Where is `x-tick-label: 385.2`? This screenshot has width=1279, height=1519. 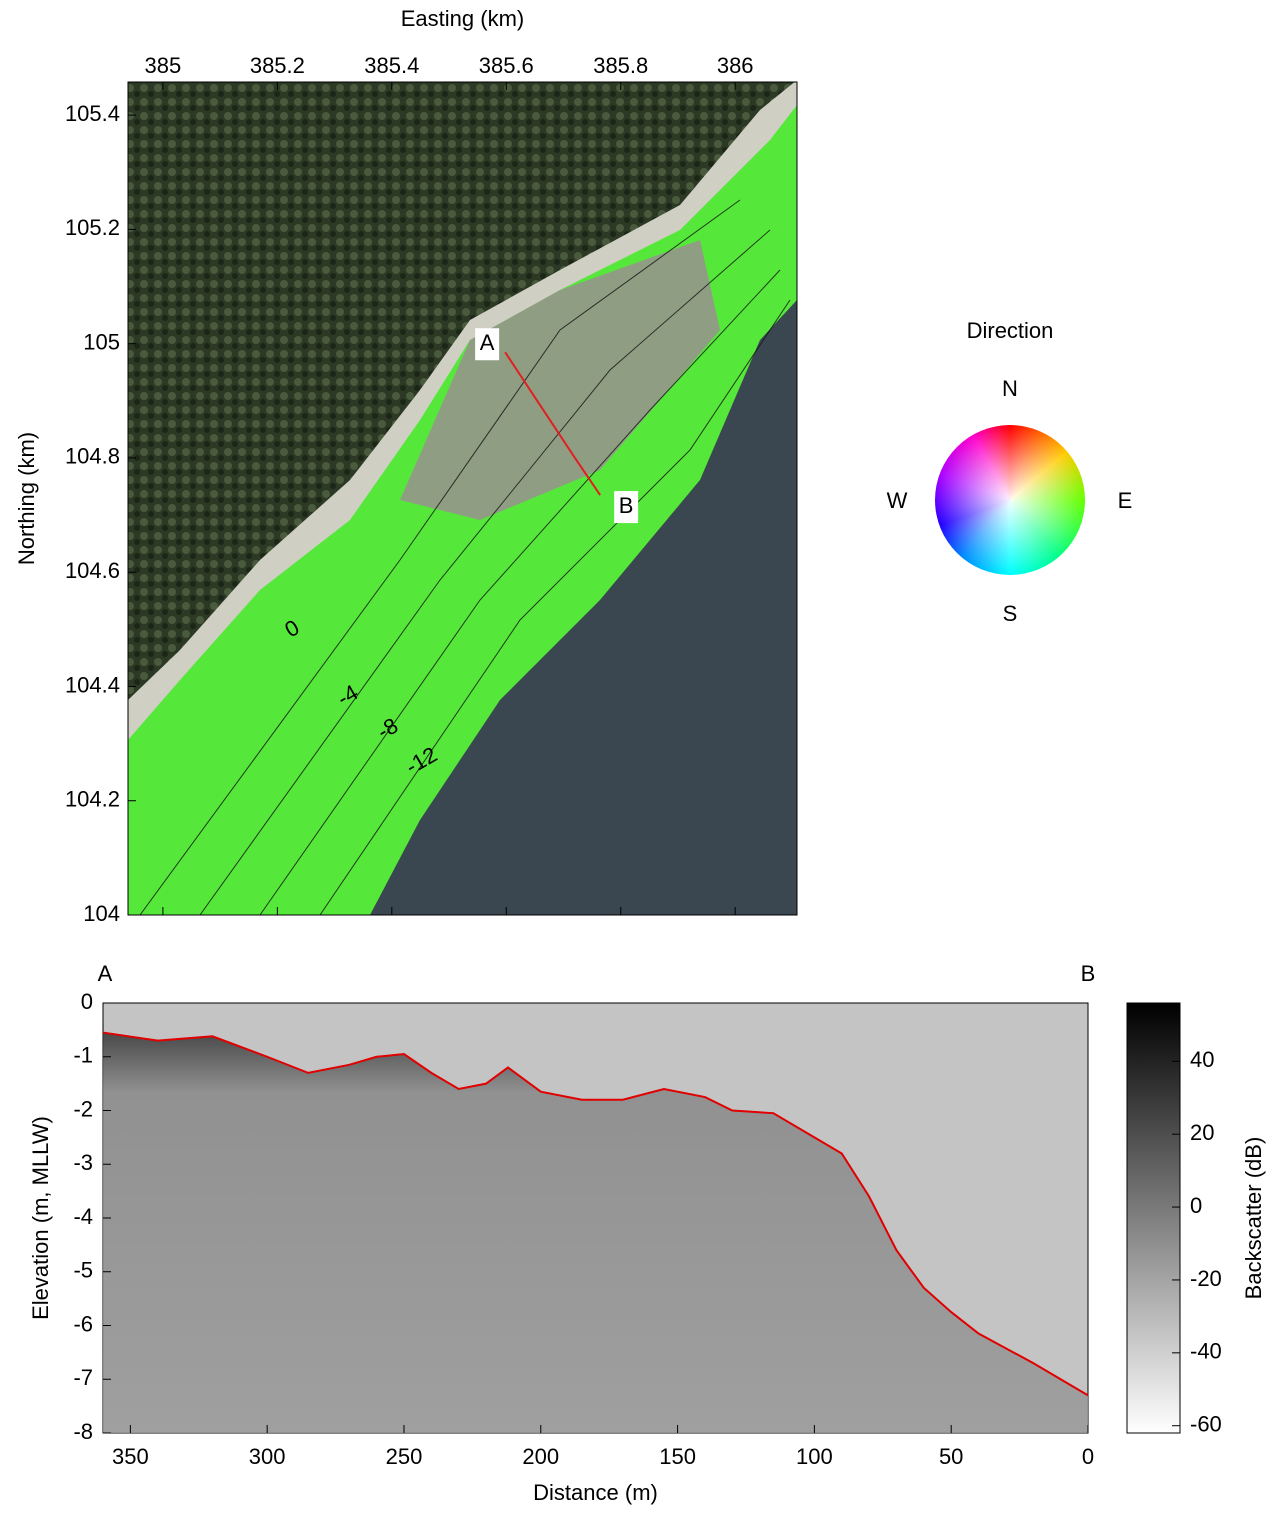 x-tick-label: 385.2 is located at coordinates (277, 65).